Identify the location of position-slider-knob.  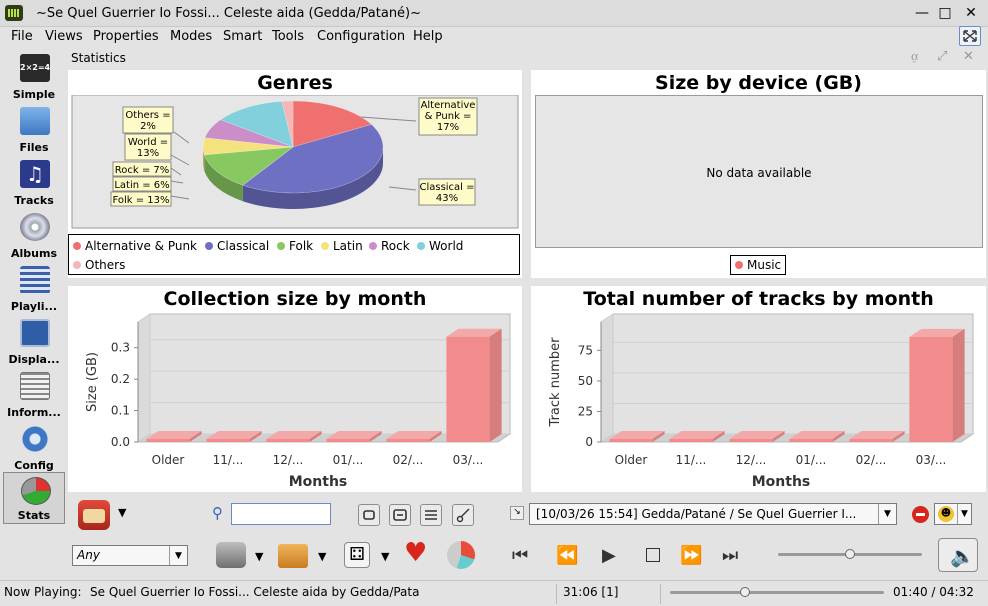
(744, 592).